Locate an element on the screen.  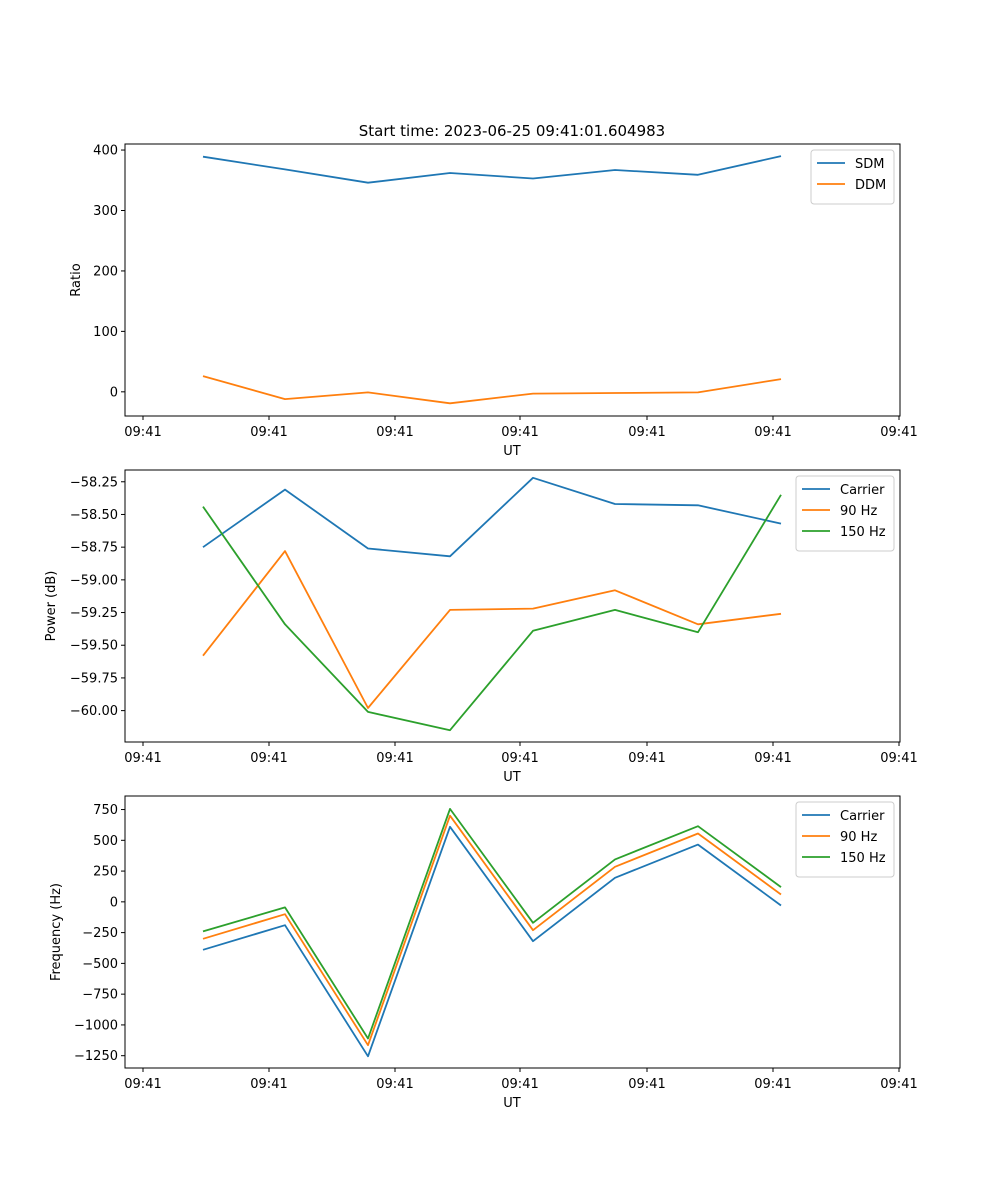
y-tick-label: 750 is located at coordinates (105, 810).